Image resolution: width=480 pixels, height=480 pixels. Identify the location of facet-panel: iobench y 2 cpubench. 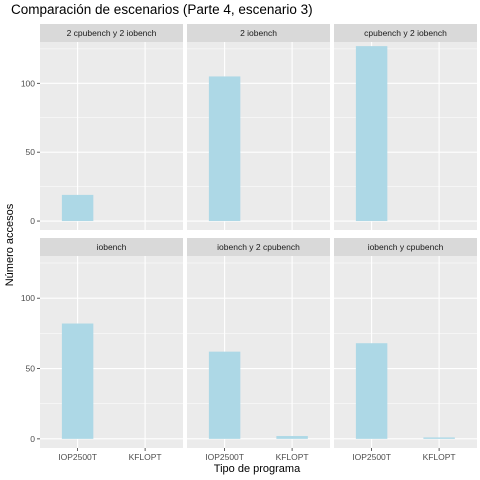
(258, 343).